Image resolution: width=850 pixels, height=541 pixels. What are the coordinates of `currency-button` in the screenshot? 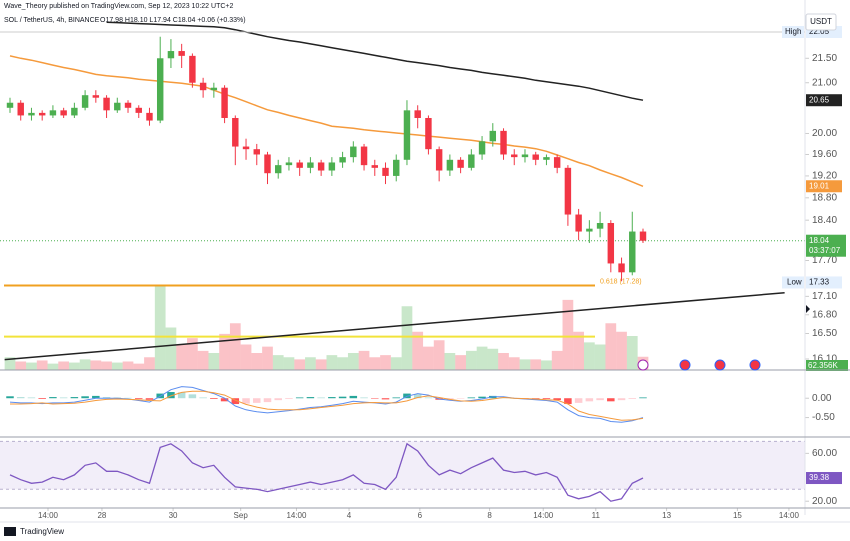 It's located at (821, 22).